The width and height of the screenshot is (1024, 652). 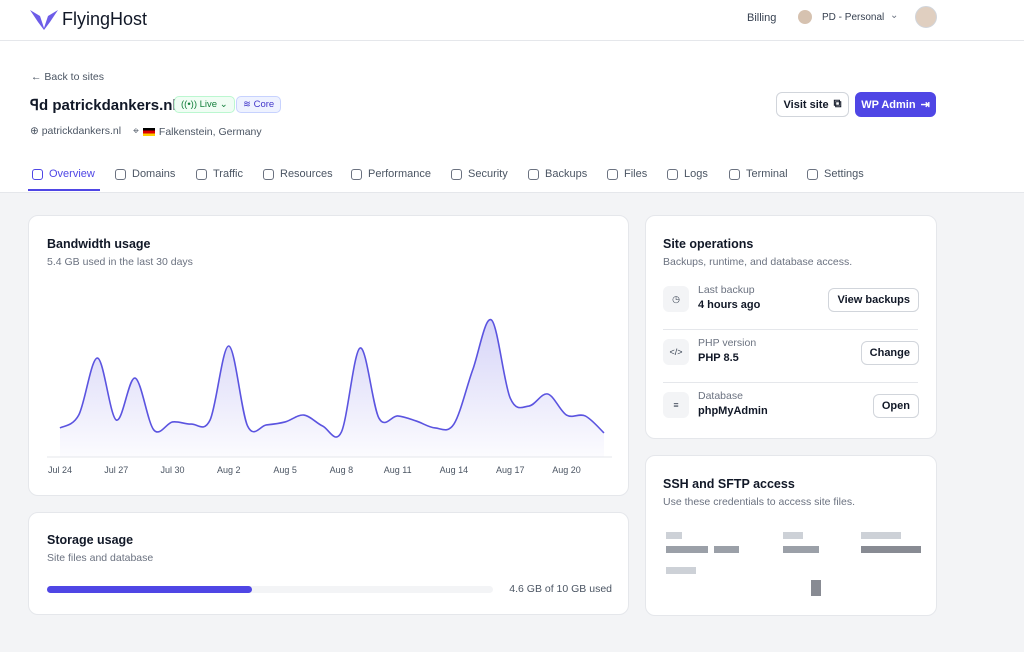 What do you see at coordinates (844, 174) in the screenshot?
I see `tab-label: Settings` at bounding box center [844, 174].